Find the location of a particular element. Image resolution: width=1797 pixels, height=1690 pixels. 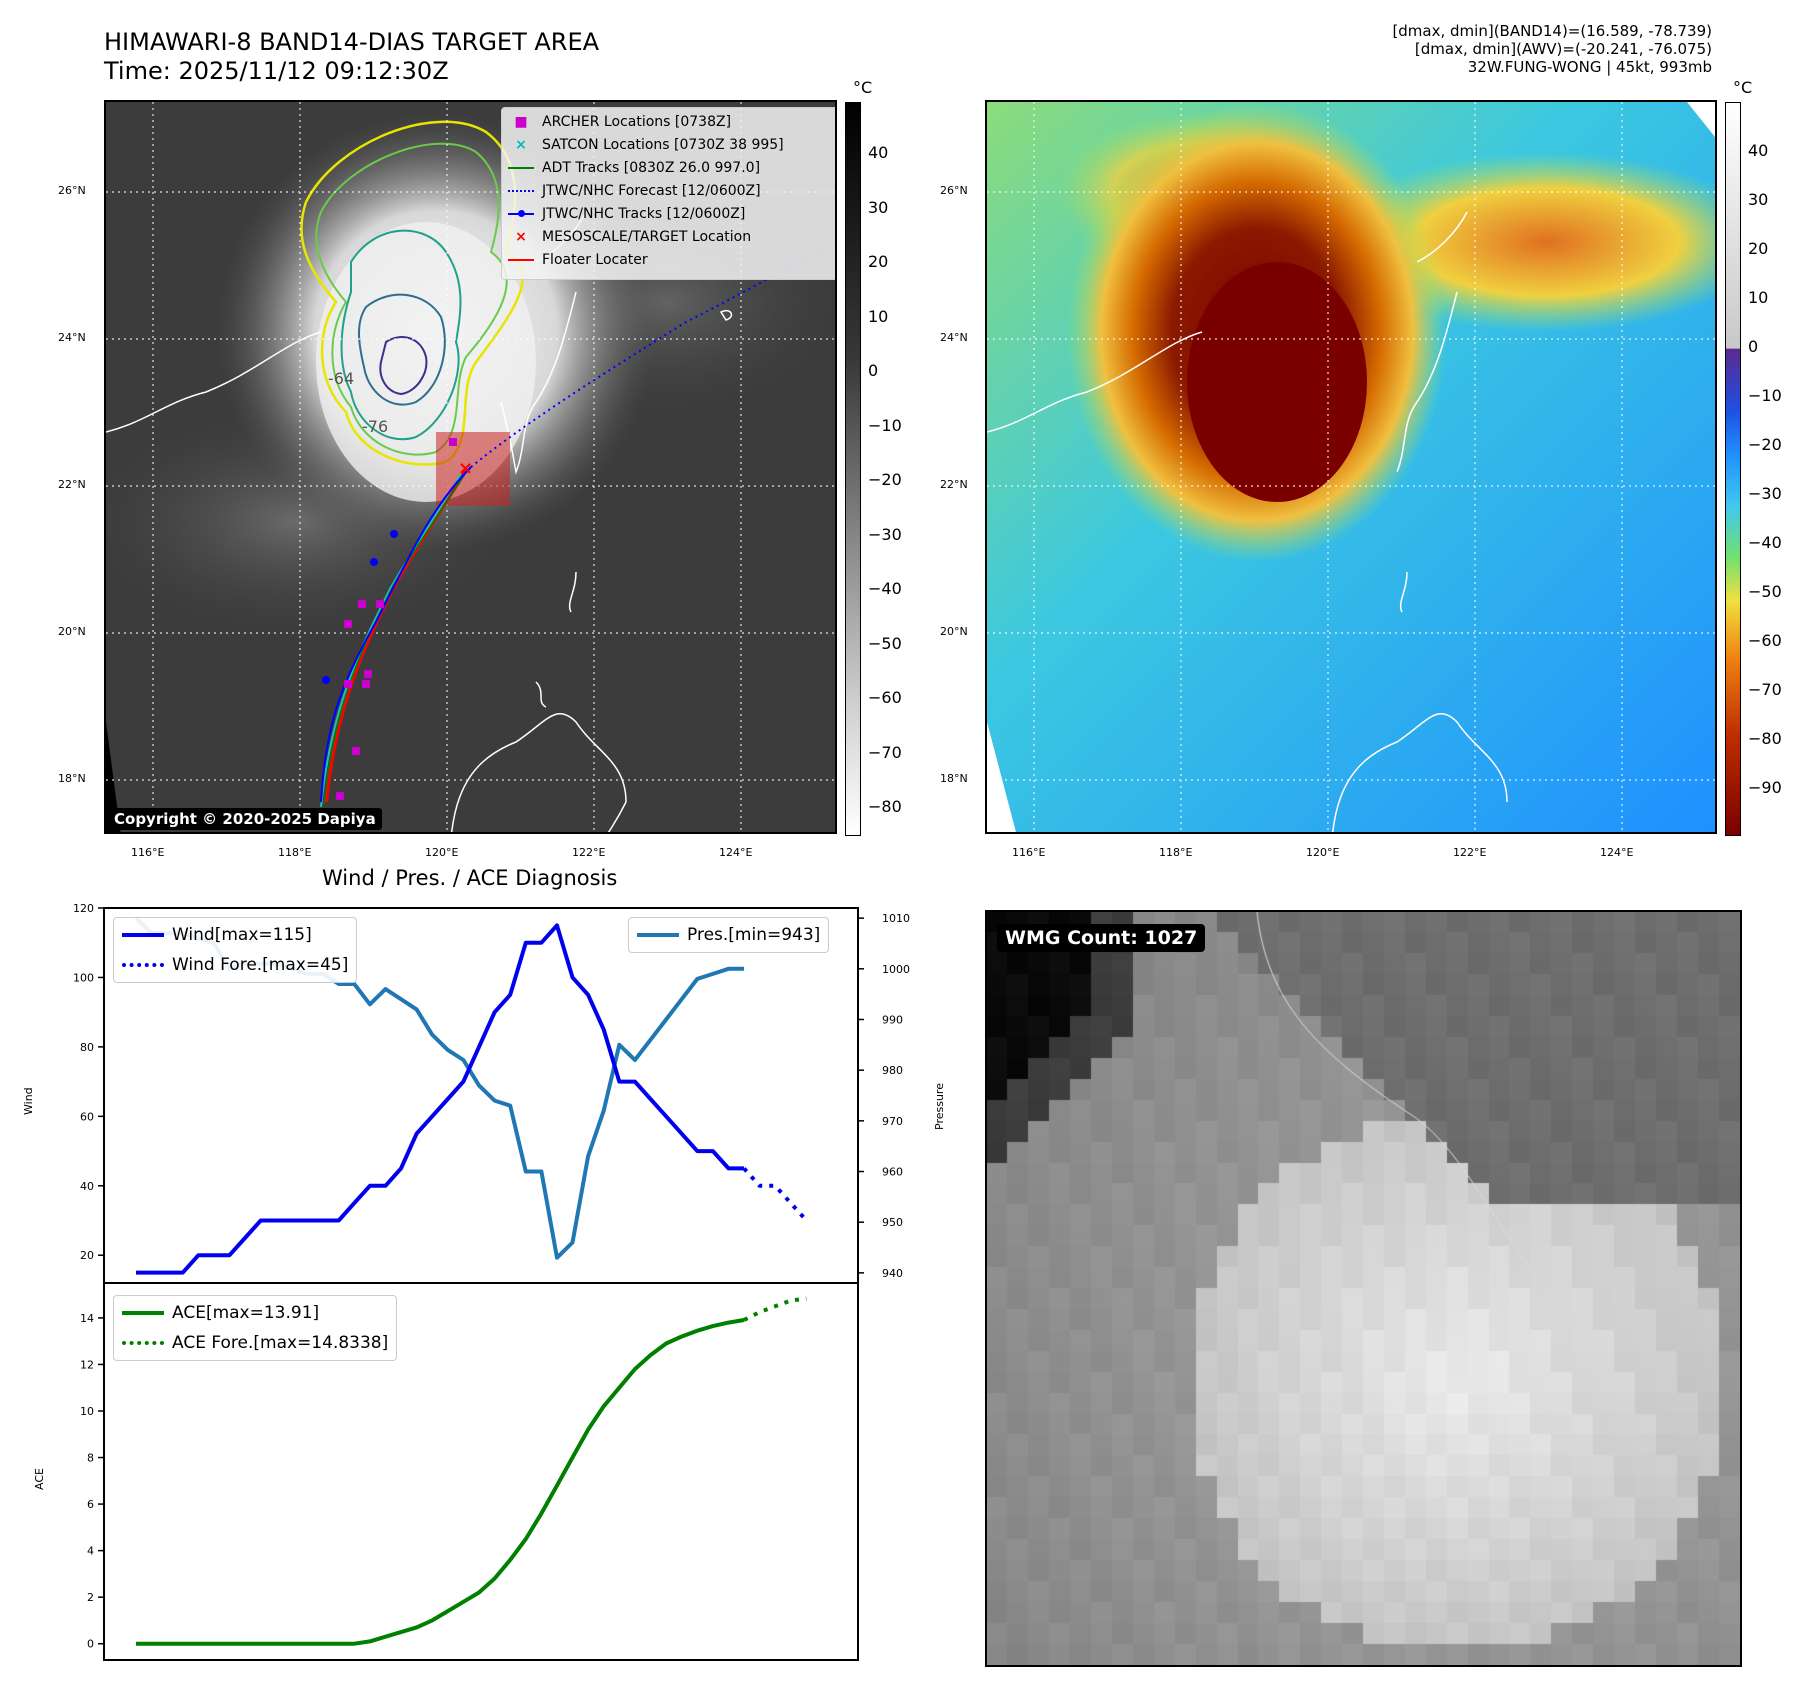

lat-label: 22°N is located at coordinates (954, 484).